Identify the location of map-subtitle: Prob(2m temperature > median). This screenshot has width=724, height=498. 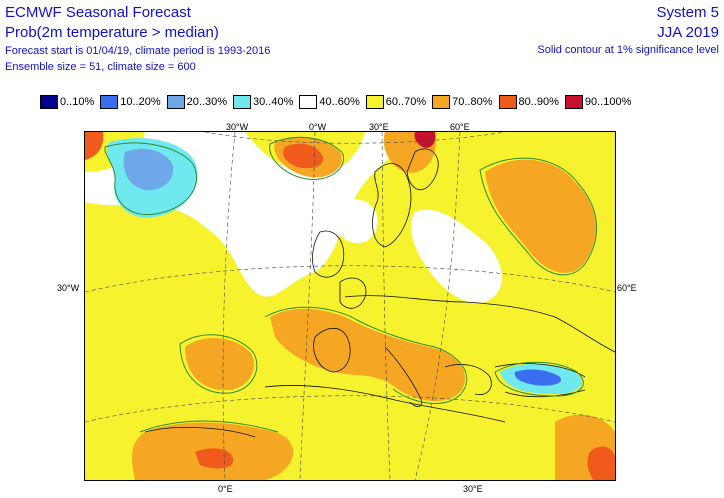
(112, 32).